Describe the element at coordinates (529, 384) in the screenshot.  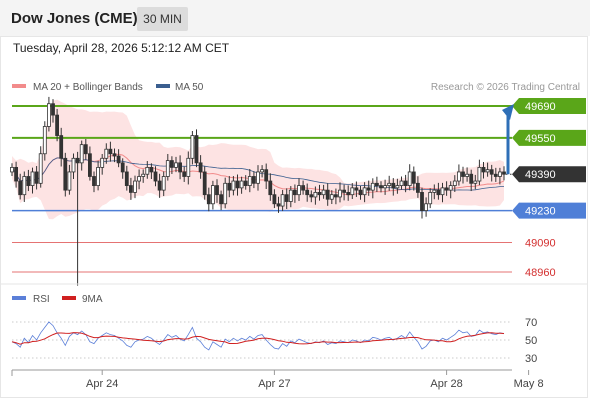
I see `x-tick-label: May 8` at that location.